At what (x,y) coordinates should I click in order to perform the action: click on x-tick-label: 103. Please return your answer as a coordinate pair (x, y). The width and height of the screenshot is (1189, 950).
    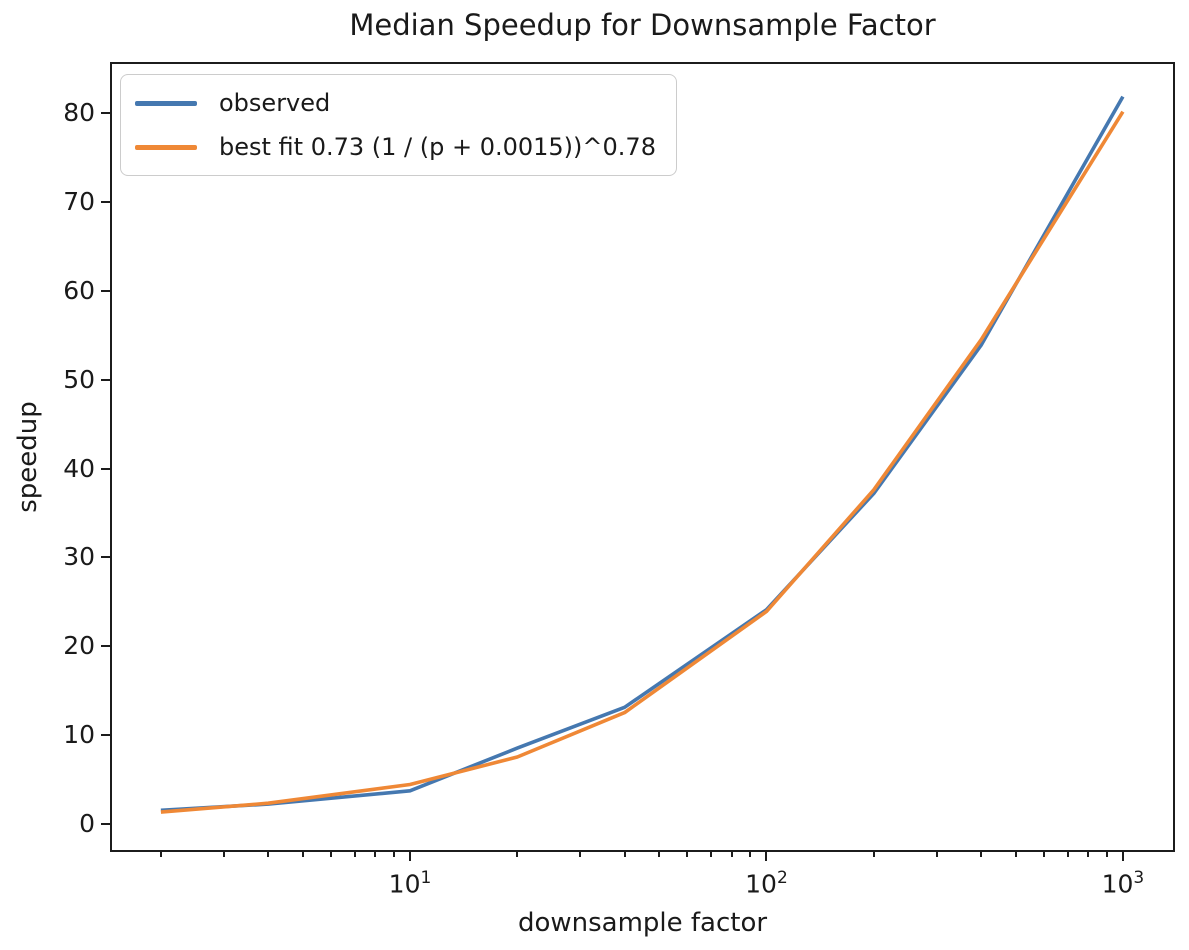
    Looking at the image, I should click on (1123, 883).